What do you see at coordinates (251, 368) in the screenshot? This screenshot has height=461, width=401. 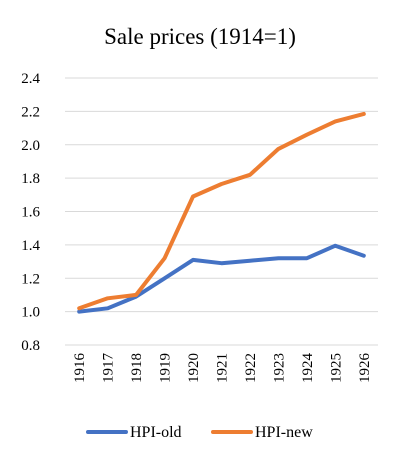 I see `x-tick-label: 1922` at bounding box center [251, 368].